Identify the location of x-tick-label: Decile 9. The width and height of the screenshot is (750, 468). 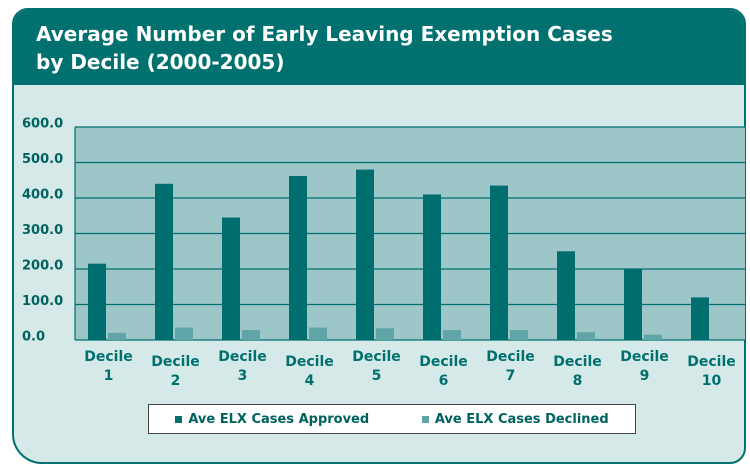
(644, 366).